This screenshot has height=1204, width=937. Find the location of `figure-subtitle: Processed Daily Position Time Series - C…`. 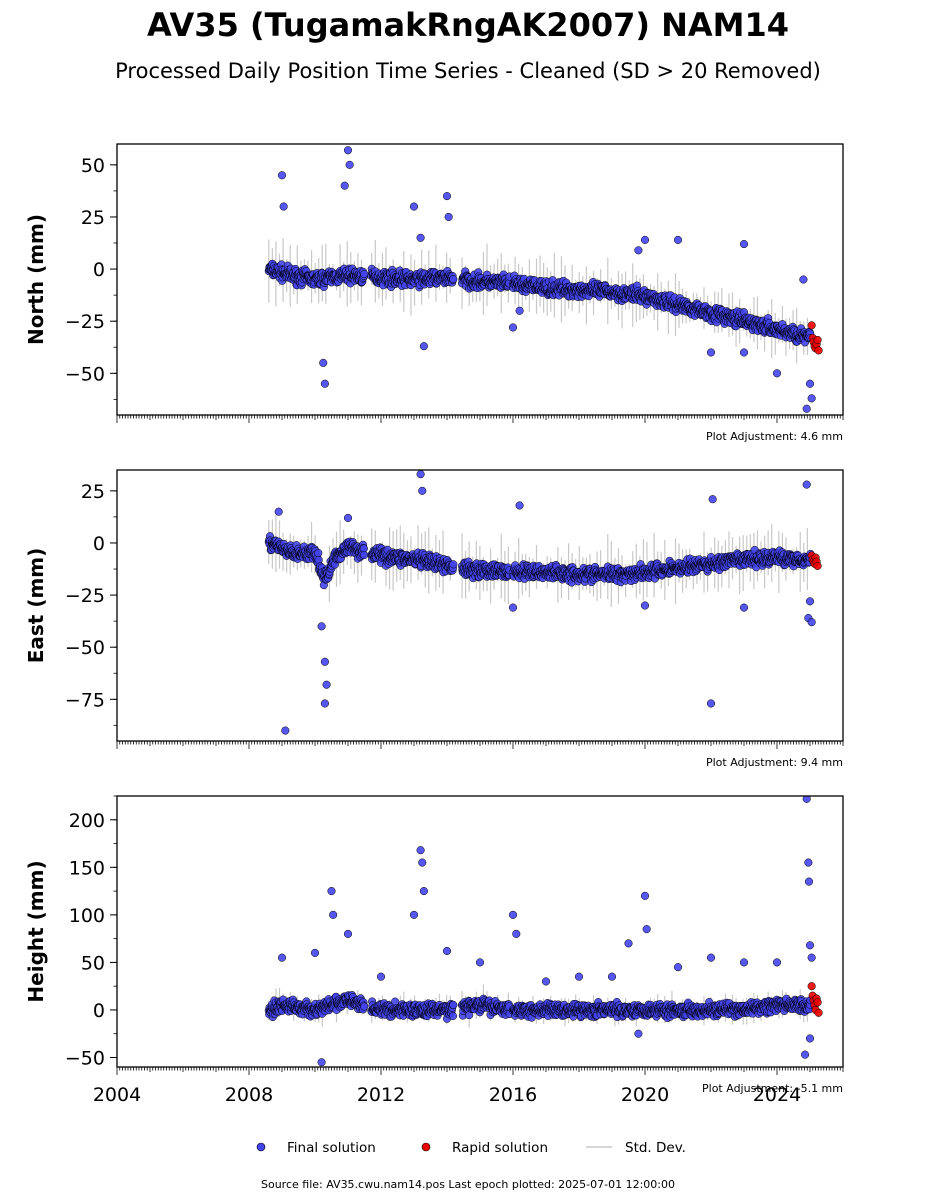

figure-subtitle: Processed Daily Position Time Series - C… is located at coordinates (468, 71).